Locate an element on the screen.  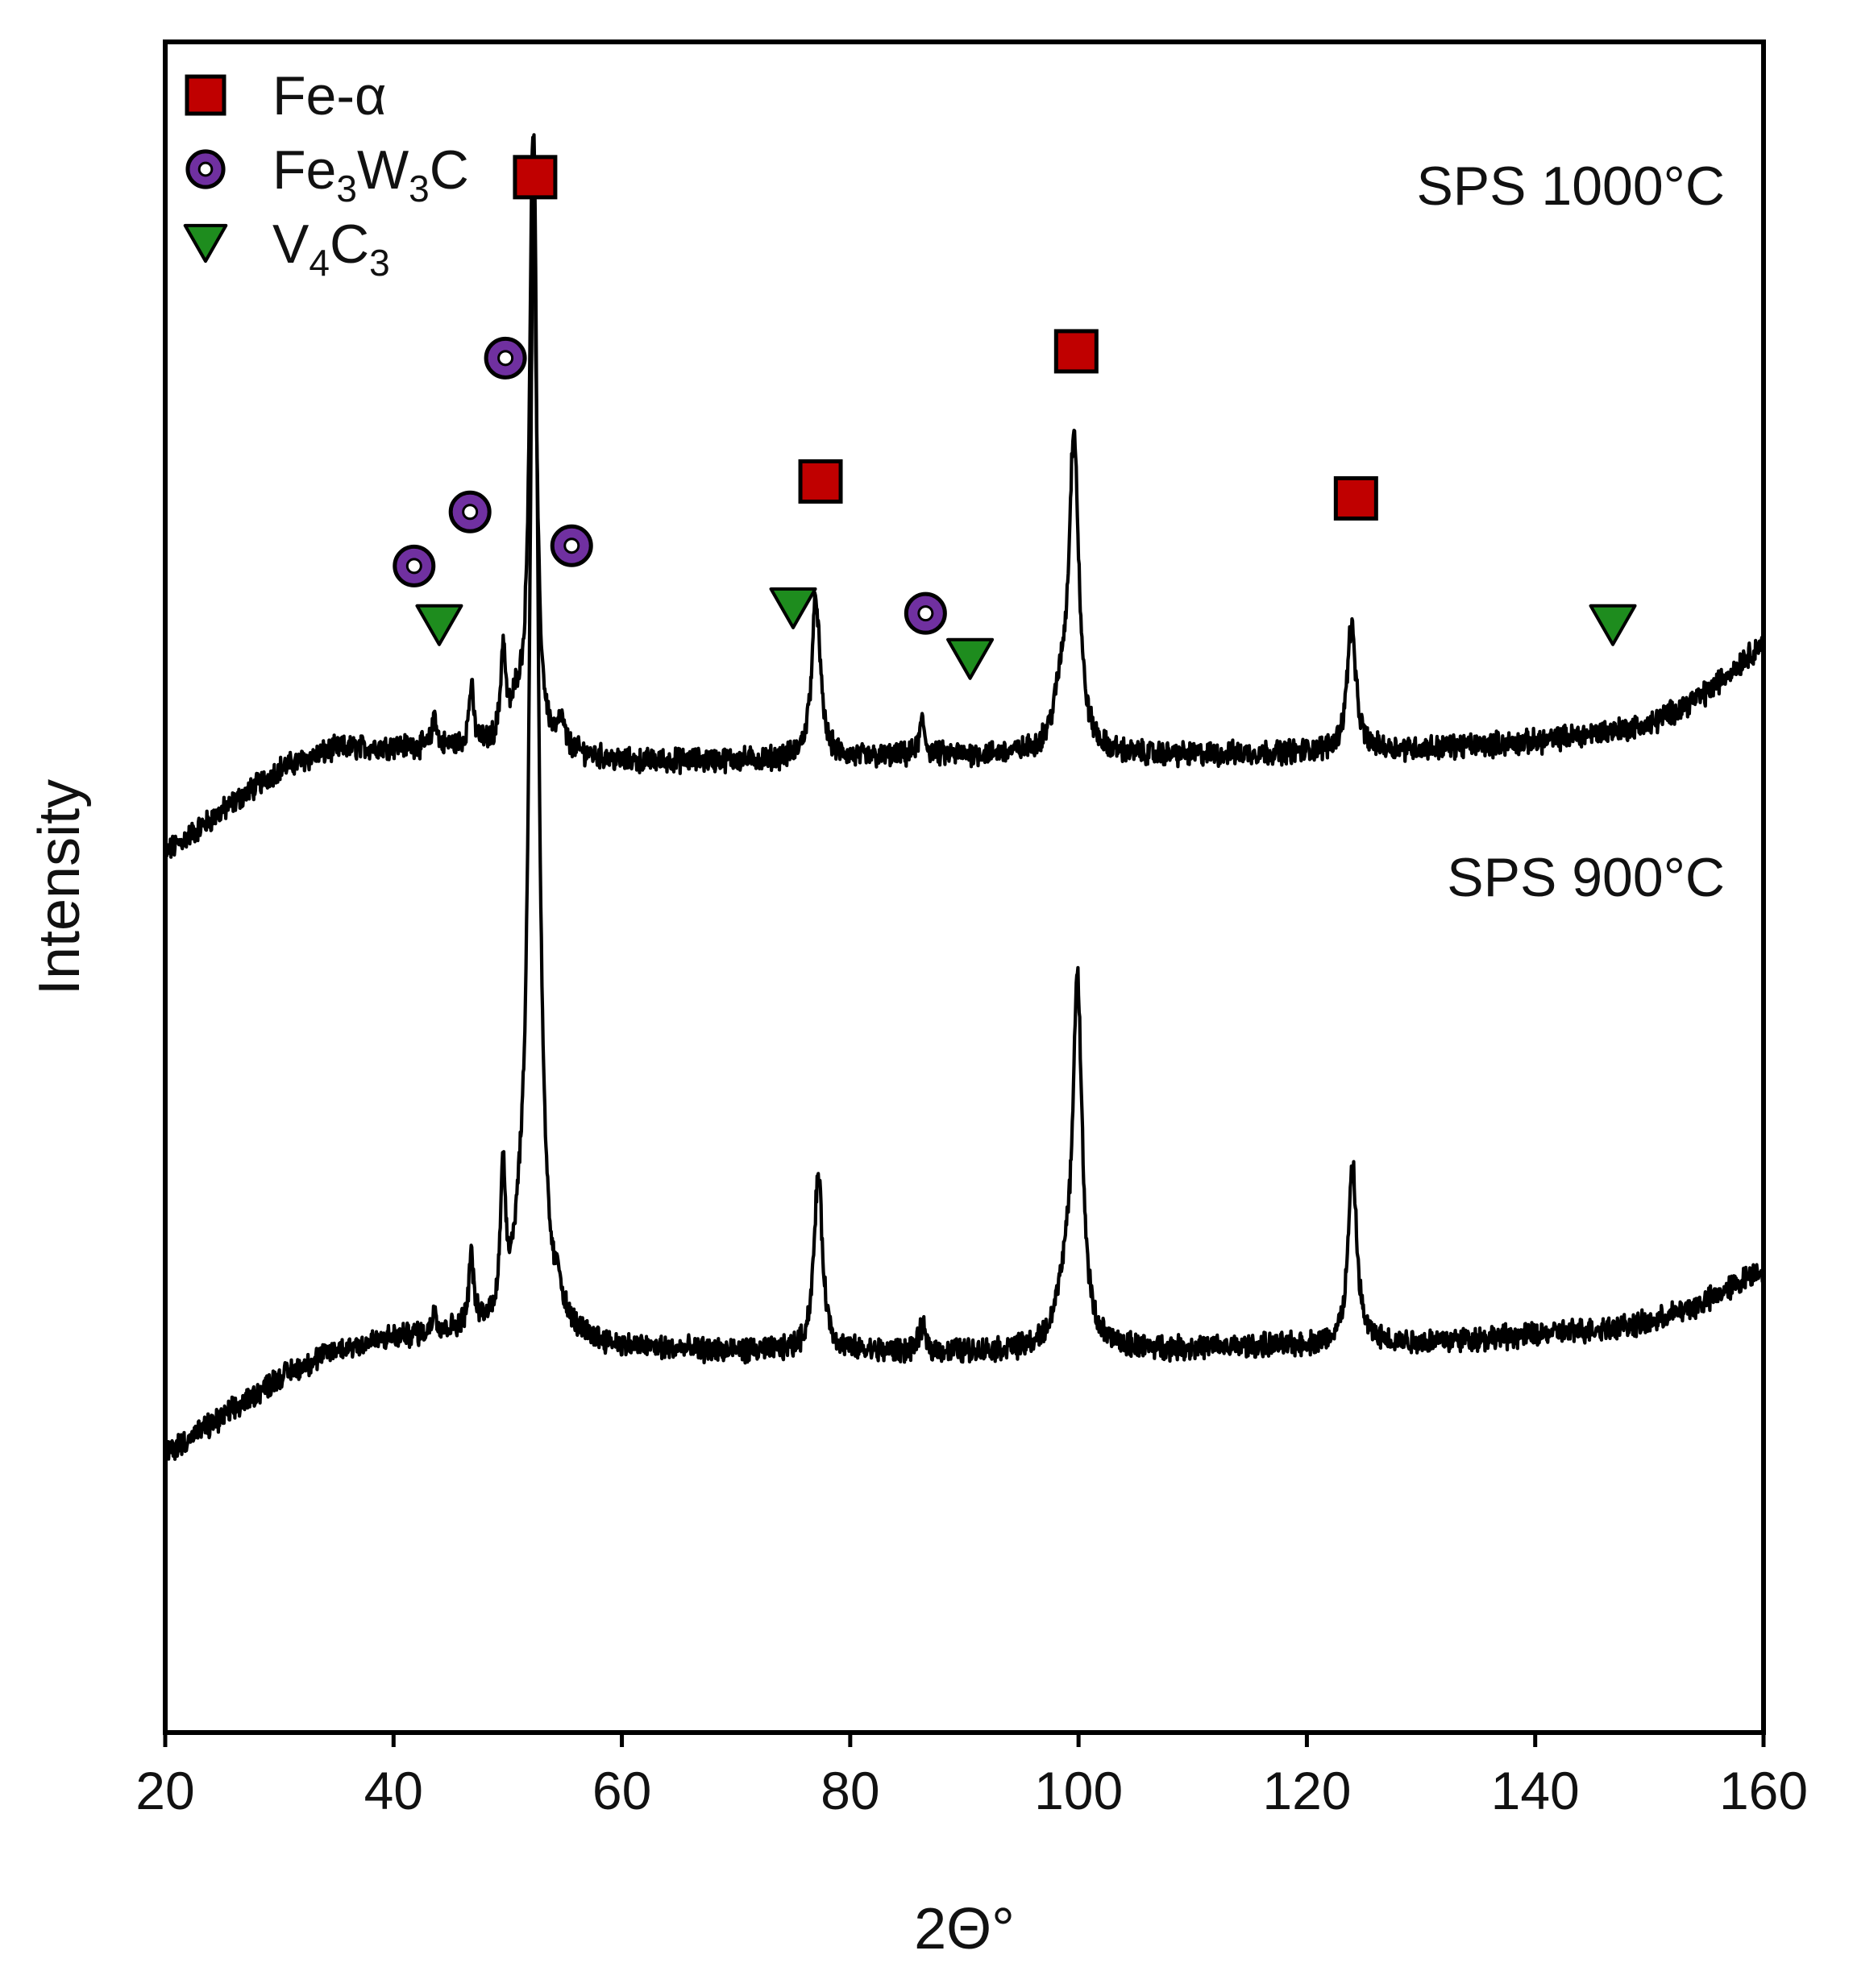
legend-fe-icon is located at coordinates (205, 95).